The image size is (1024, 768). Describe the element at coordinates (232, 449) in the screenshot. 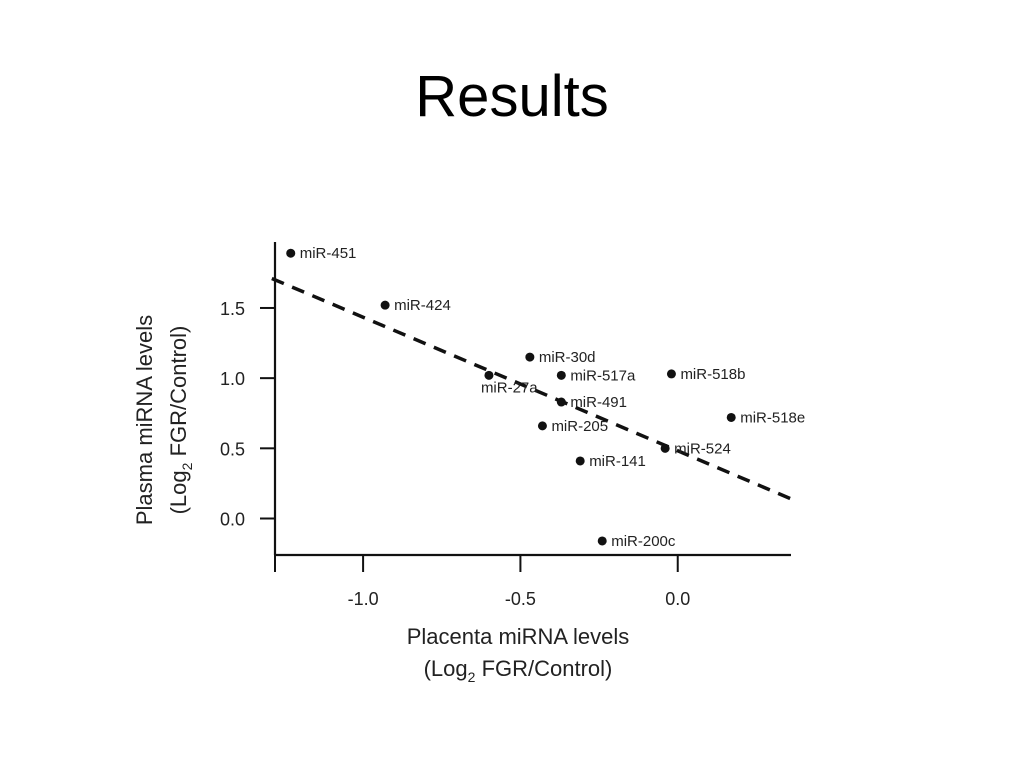

I see `y-tick-label: 0.5` at that location.